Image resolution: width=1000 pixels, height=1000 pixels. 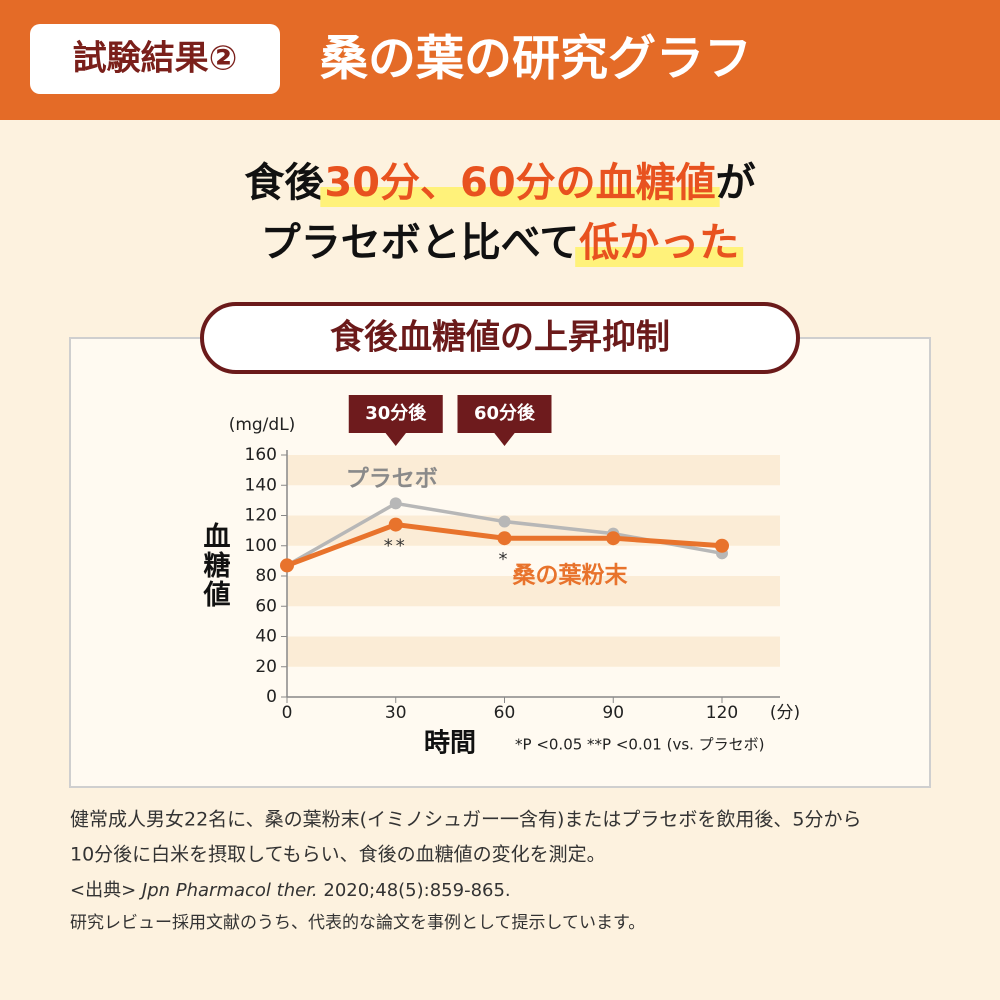 What do you see at coordinates (505, 559) in the screenshot?
I see `significance-mark: *` at bounding box center [505, 559].